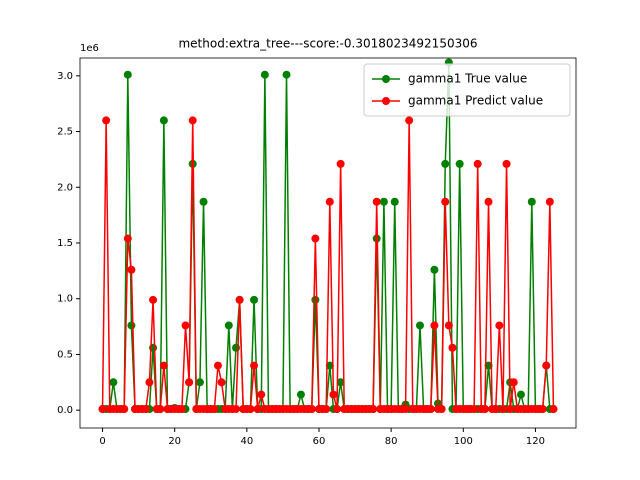 This screenshot has width=640, height=480. I want to click on x-tick-label: 0, so click(102, 441).